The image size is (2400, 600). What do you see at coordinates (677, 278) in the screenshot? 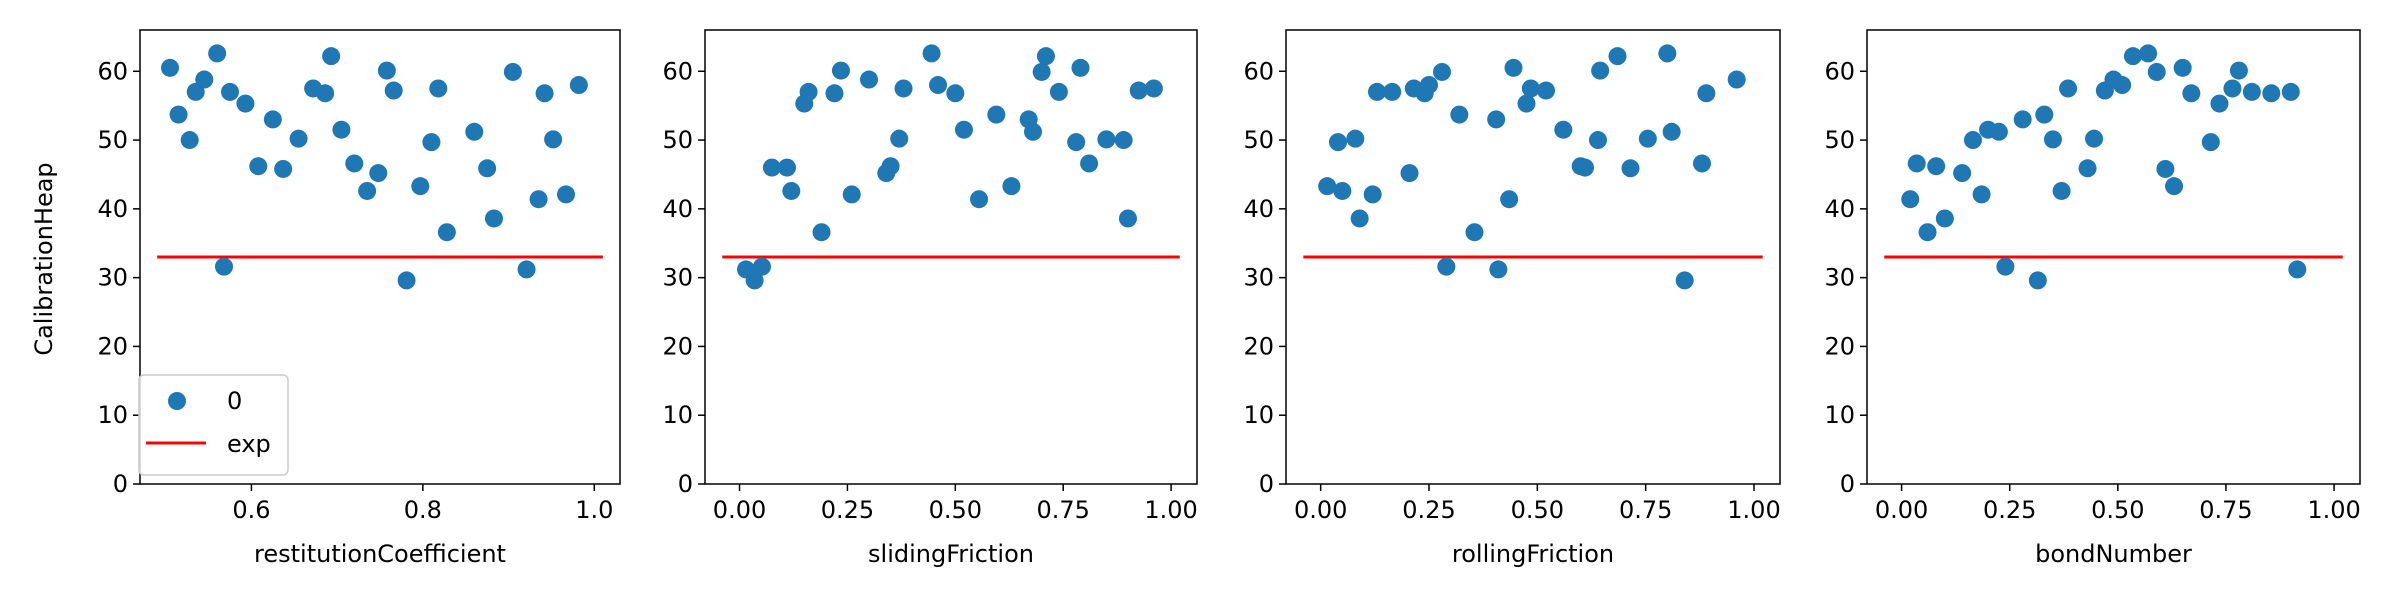
I see `y-tick-label: 30` at bounding box center [677, 278].